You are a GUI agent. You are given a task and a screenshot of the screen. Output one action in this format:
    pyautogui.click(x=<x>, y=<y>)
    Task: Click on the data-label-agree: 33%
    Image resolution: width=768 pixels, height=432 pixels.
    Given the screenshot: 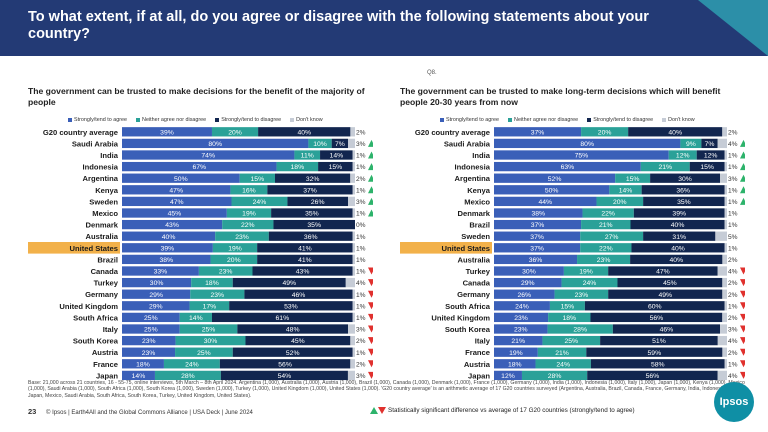 What is the action you would take?
    pyautogui.click(x=161, y=272)
    